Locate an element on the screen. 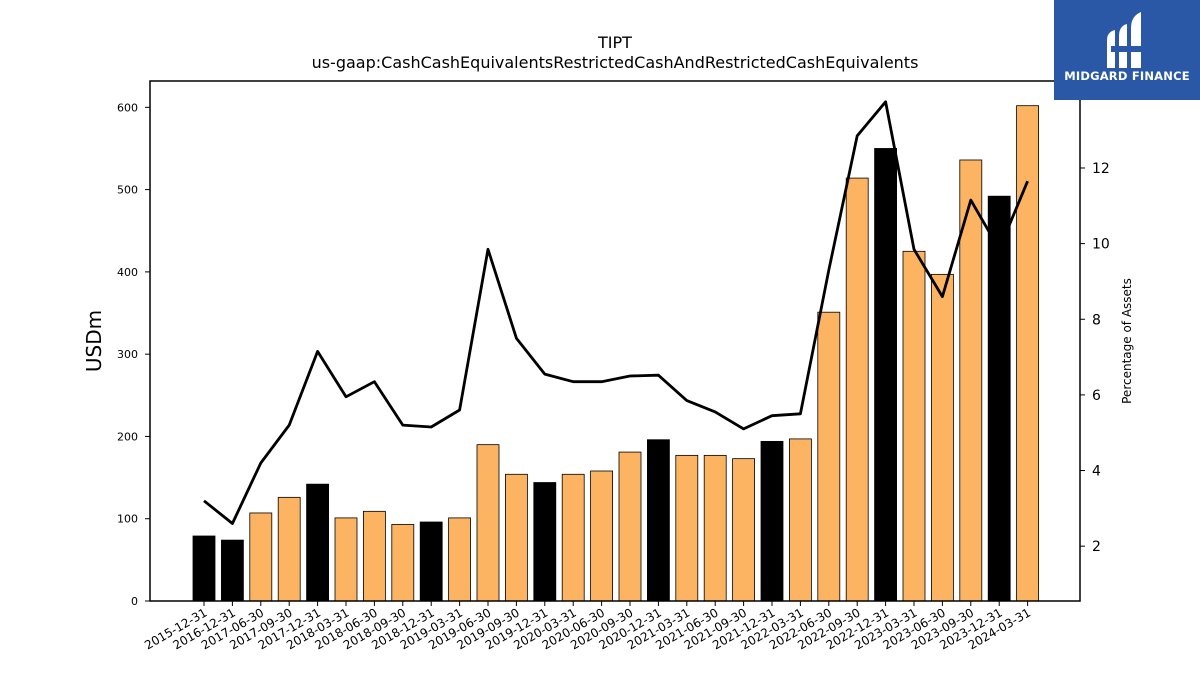 This screenshot has width=1200, height=675. y-axis-label: USDm is located at coordinates (94, 341).